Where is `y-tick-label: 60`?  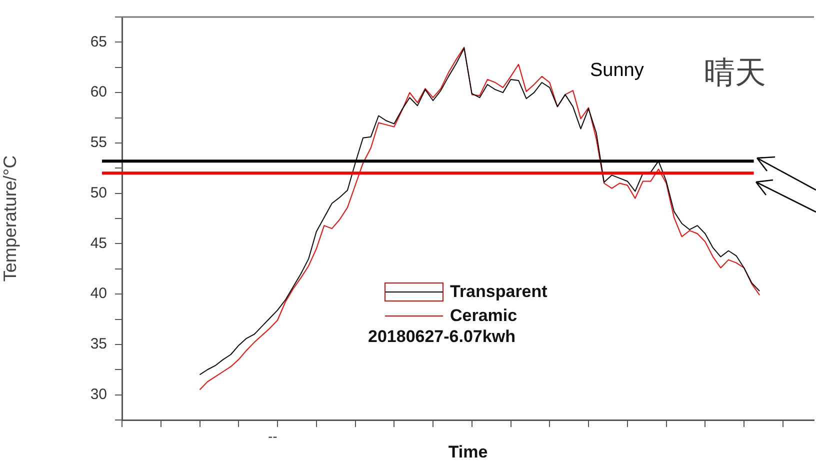
y-tick-label: 60 is located at coordinates (98, 92).